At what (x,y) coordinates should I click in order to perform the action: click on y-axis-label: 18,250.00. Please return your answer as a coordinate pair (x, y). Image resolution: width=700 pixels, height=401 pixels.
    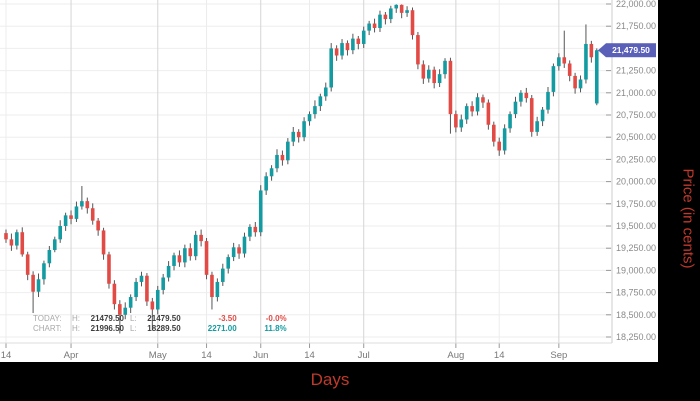
    Looking at the image, I should click on (636, 337).